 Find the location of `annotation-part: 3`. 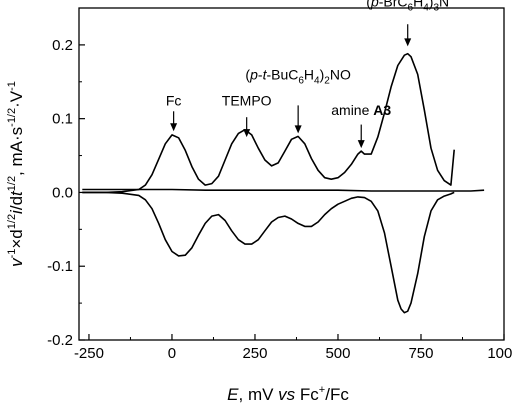

annotation-part: 3 is located at coordinates (436, 8).